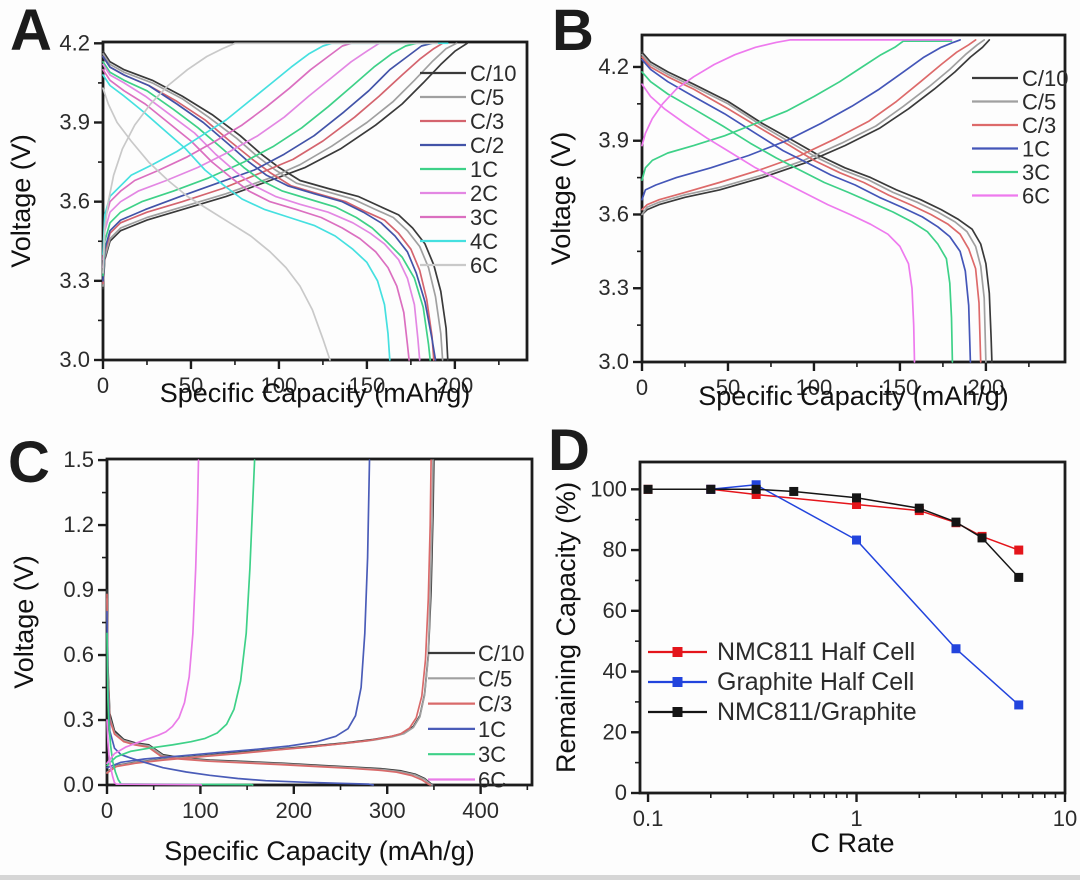  What do you see at coordinates (487, 145) in the screenshot?
I see `legend-label: C/2` at bounding box center [487, 145].